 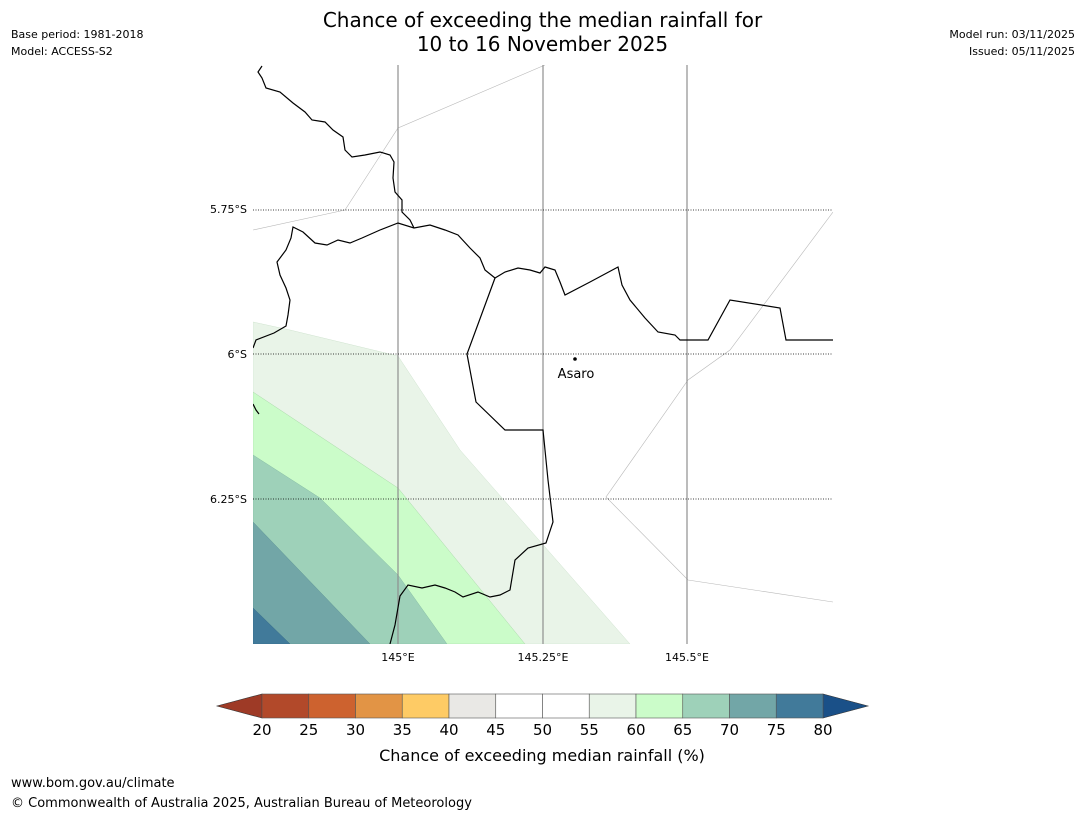 I want to click on model-run: Model run: 03/11/2025, so click(x=1012, y=34).